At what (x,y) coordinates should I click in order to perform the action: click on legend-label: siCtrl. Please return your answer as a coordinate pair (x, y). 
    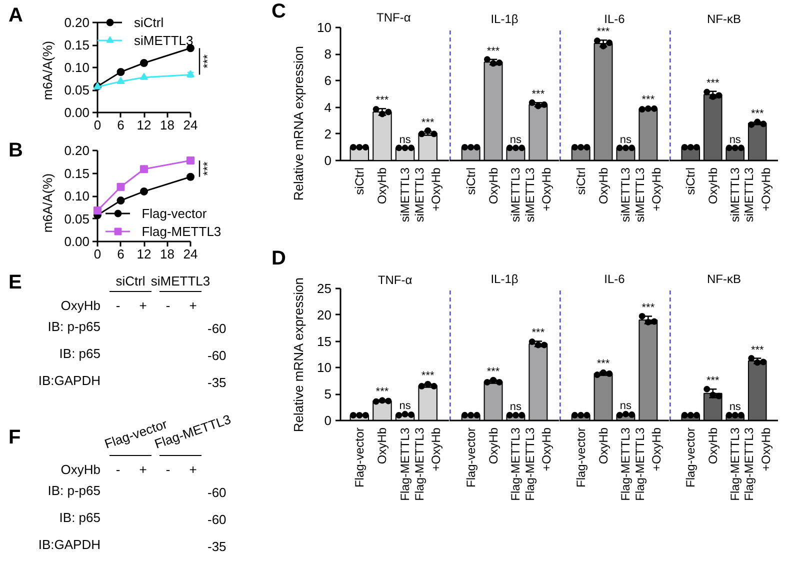
    Looking at the image, I should click on (149, 22).